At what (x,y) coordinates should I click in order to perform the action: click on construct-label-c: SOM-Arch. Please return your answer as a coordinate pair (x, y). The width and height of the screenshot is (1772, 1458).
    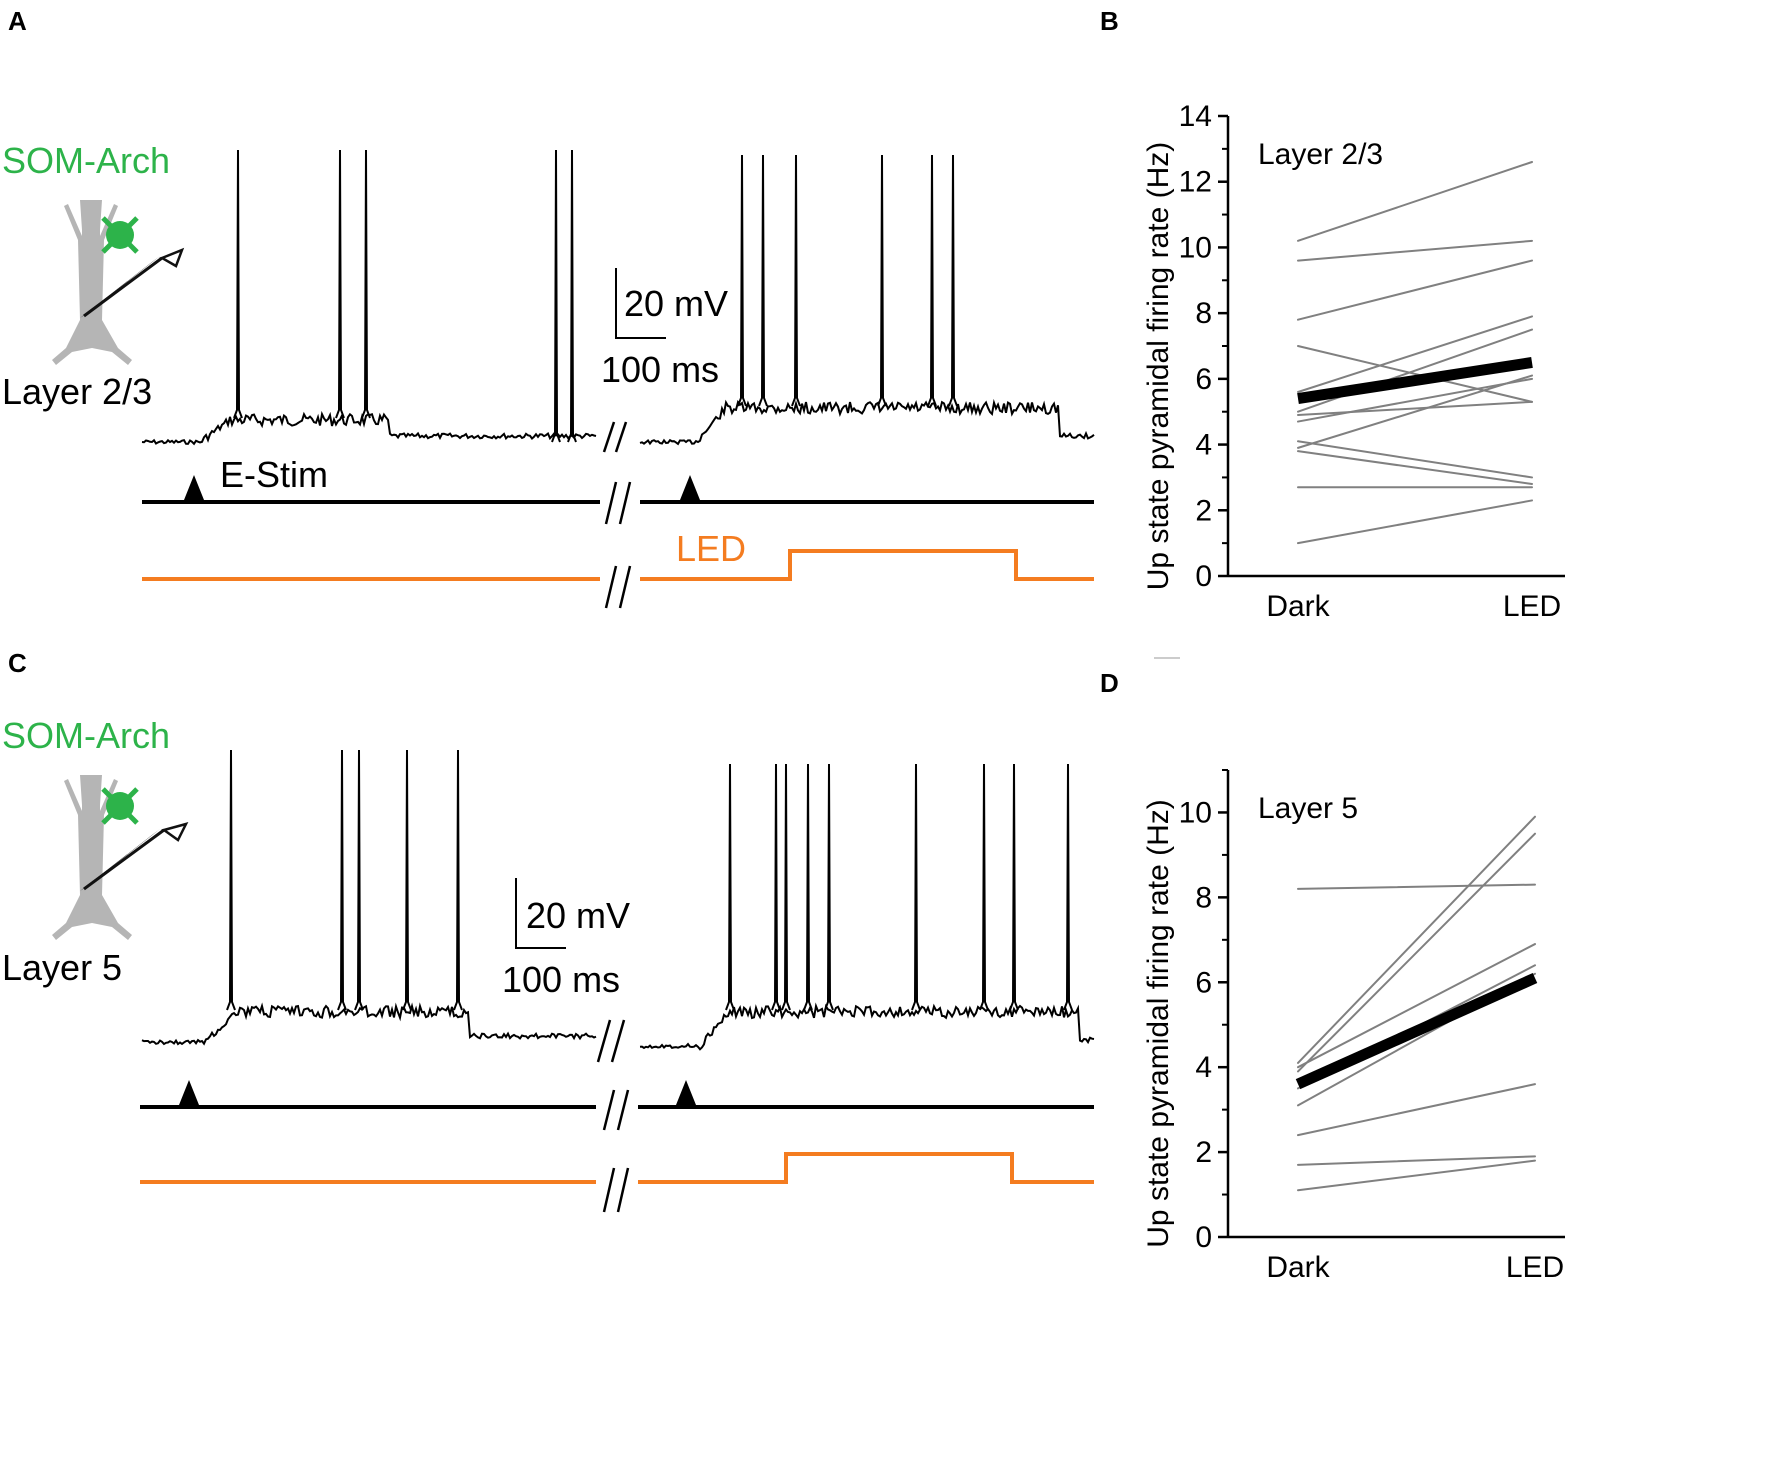
    Looking at the image, I should click on (86, 735).